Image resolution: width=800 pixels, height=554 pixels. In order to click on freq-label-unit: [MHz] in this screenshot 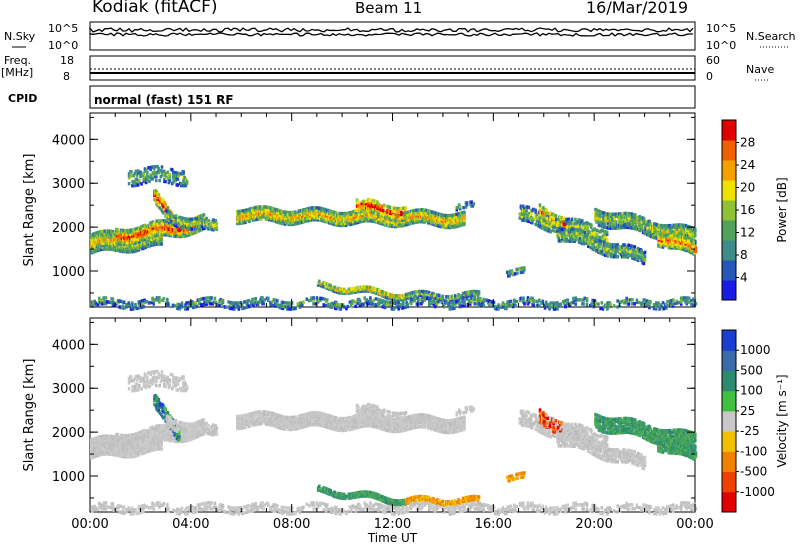, I will do `click(17, 72)`.